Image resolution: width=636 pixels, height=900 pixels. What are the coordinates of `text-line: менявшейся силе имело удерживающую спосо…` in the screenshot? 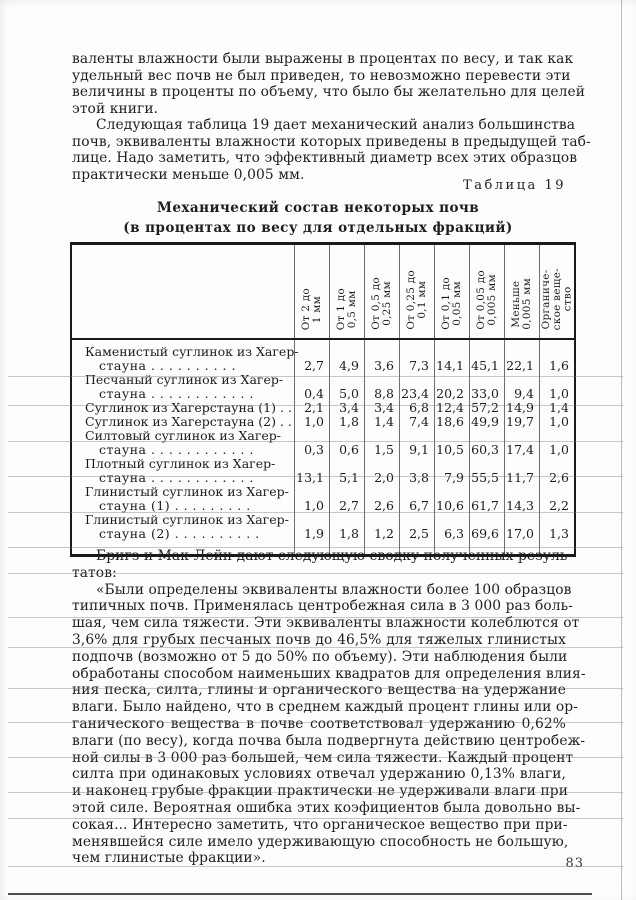 It's located at (320, 841).